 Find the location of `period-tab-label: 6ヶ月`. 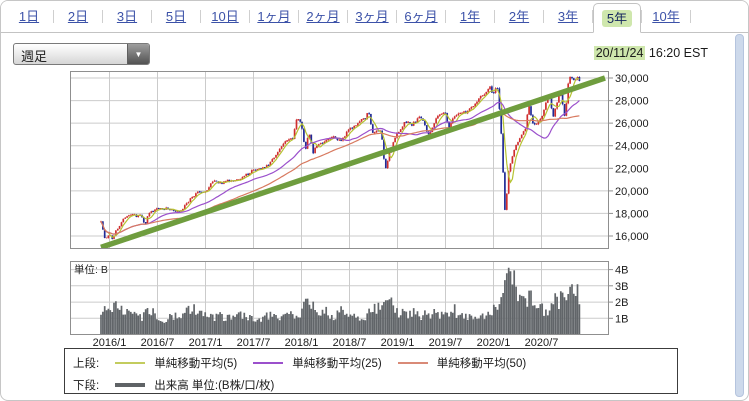

period-tab-label: 6ヶ月 is located at coordinates (421, 16).